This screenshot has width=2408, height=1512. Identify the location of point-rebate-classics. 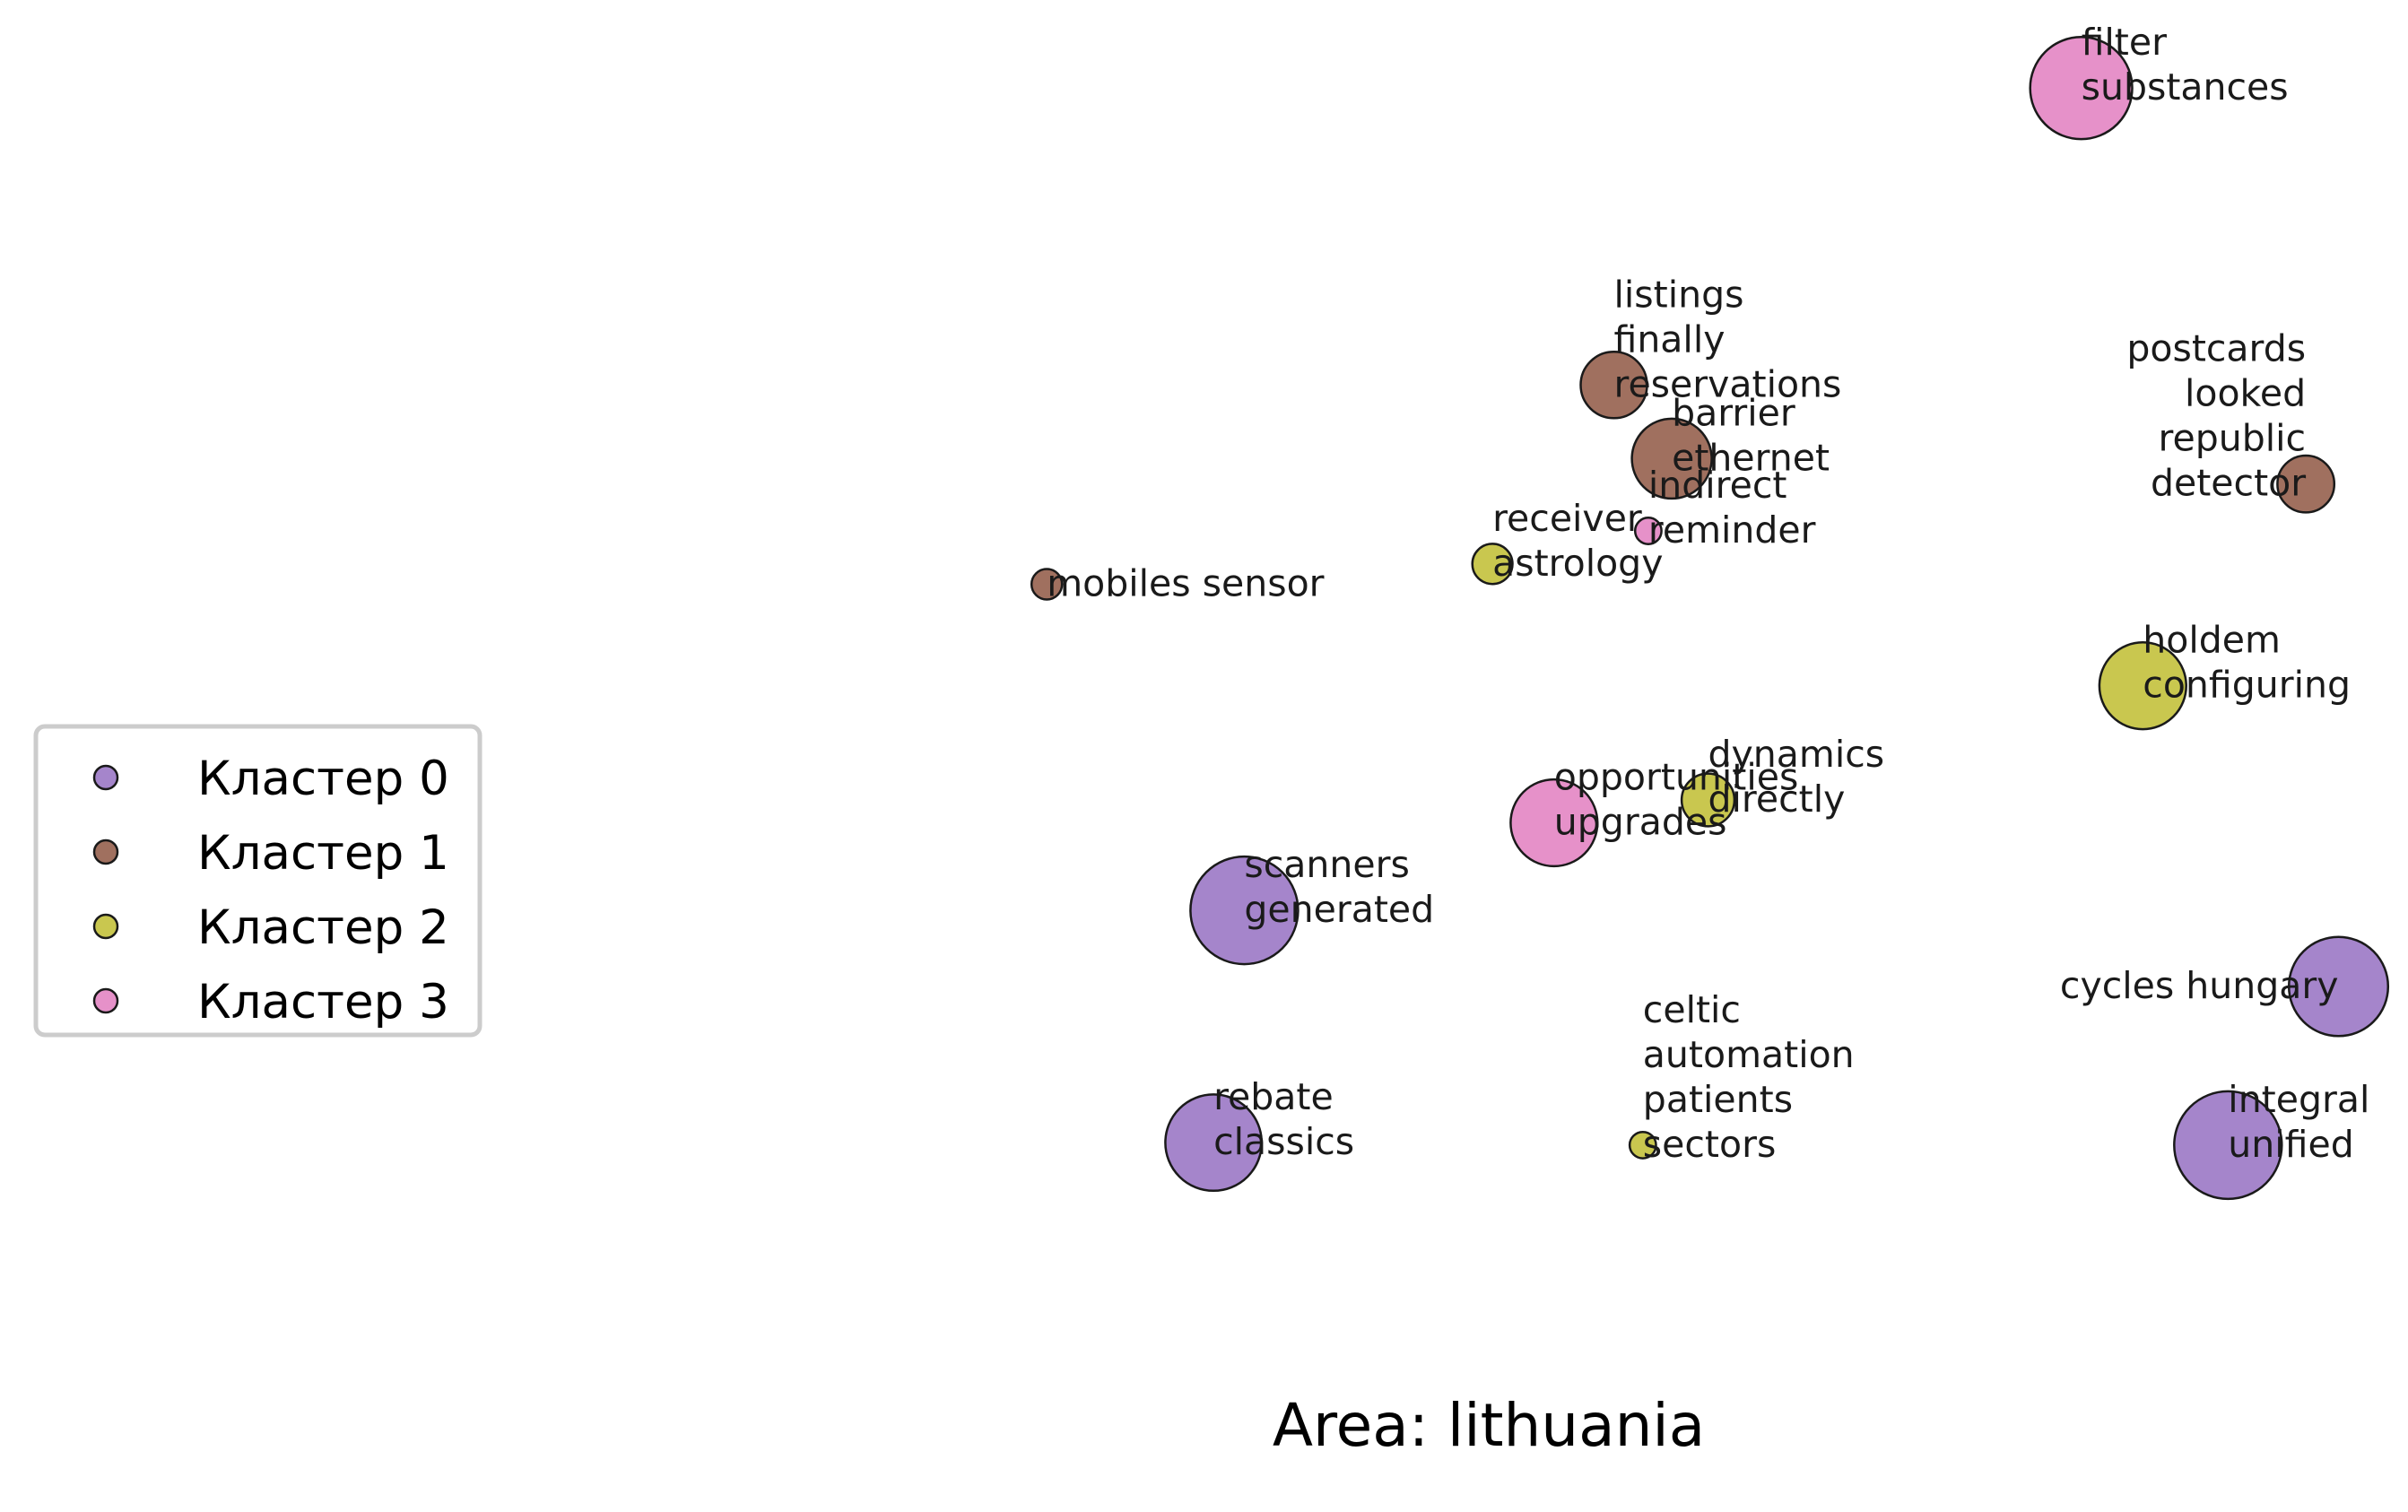
(1214, 1143).